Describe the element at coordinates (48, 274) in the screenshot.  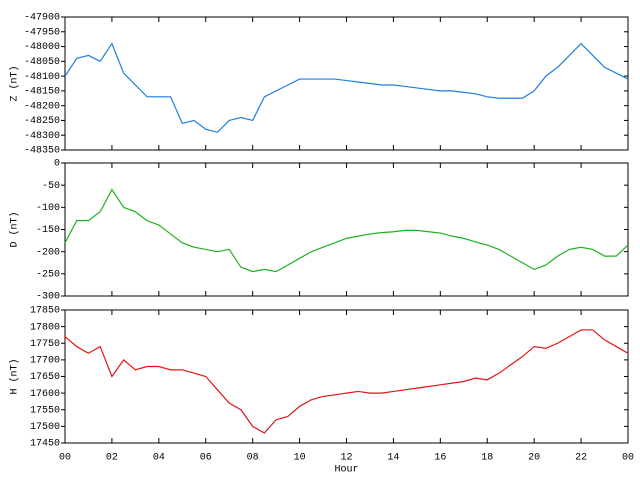
I see `y-tick-label: -250` at that location.